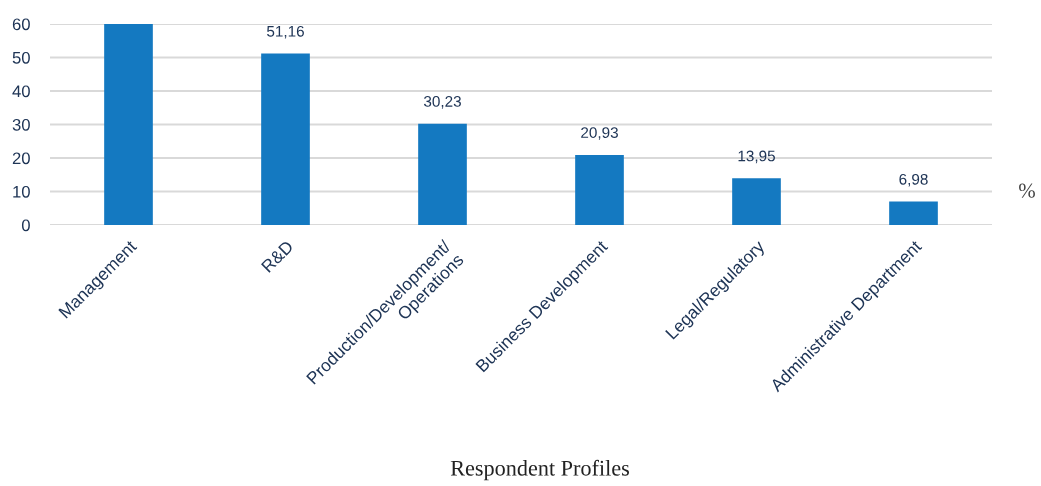  Describe the element at coordinates (21, 191) in the screenshot. I see `y-tick-label: 10` at that location.